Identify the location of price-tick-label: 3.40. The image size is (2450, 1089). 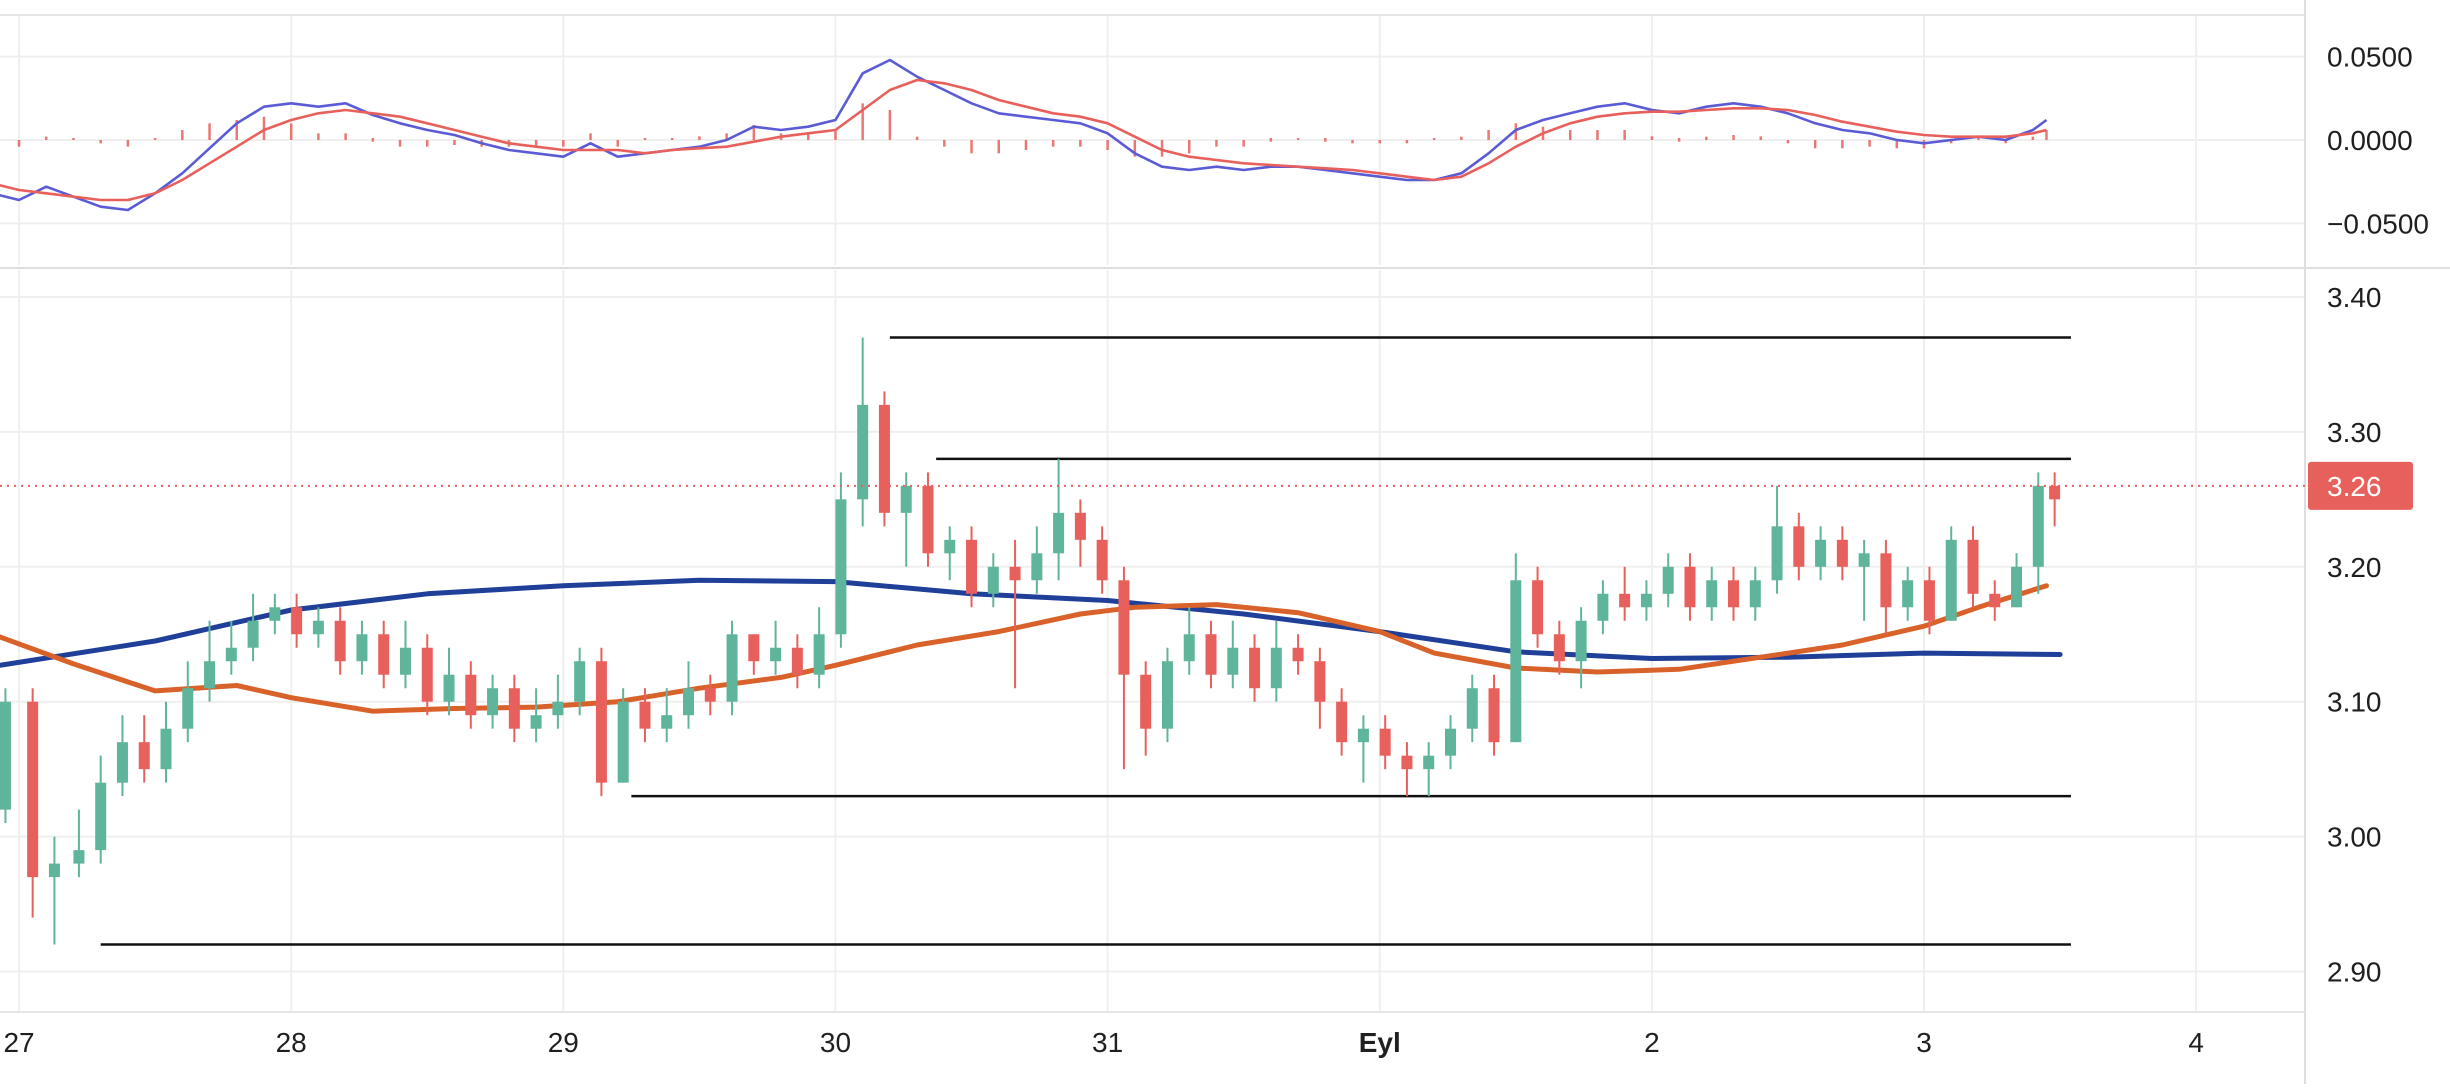
(2354, 297).